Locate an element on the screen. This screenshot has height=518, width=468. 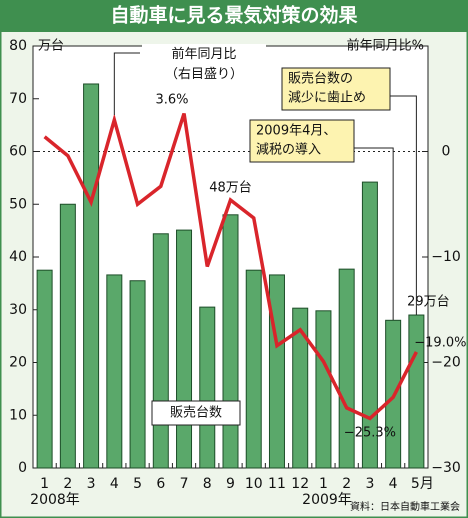
y2-tick-label: −20 is located at coordinates (446, 363).